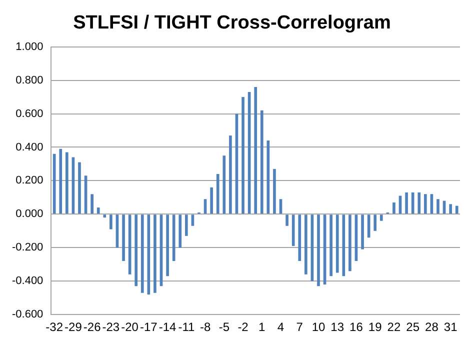 The height and width of the screenshot is (345, 474). What do you see at coordinates (300, 327) in the screenshot?
I see `x-tick-label: 7` at bounding box center [300, 327].